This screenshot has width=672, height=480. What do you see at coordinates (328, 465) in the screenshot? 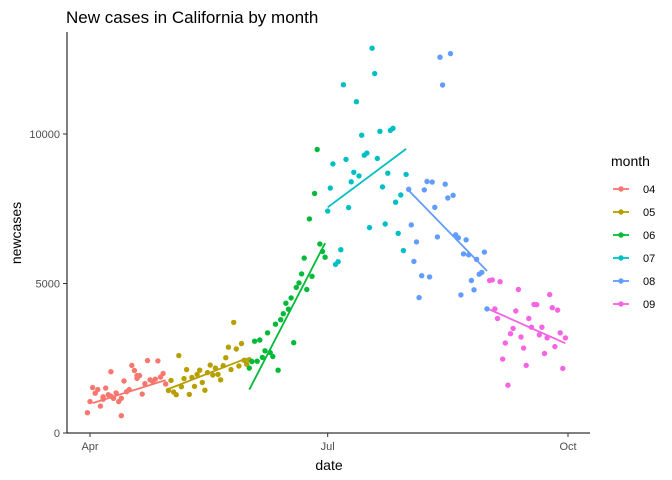
I see `x-axis-title: date` at bounding box center [328, 465].